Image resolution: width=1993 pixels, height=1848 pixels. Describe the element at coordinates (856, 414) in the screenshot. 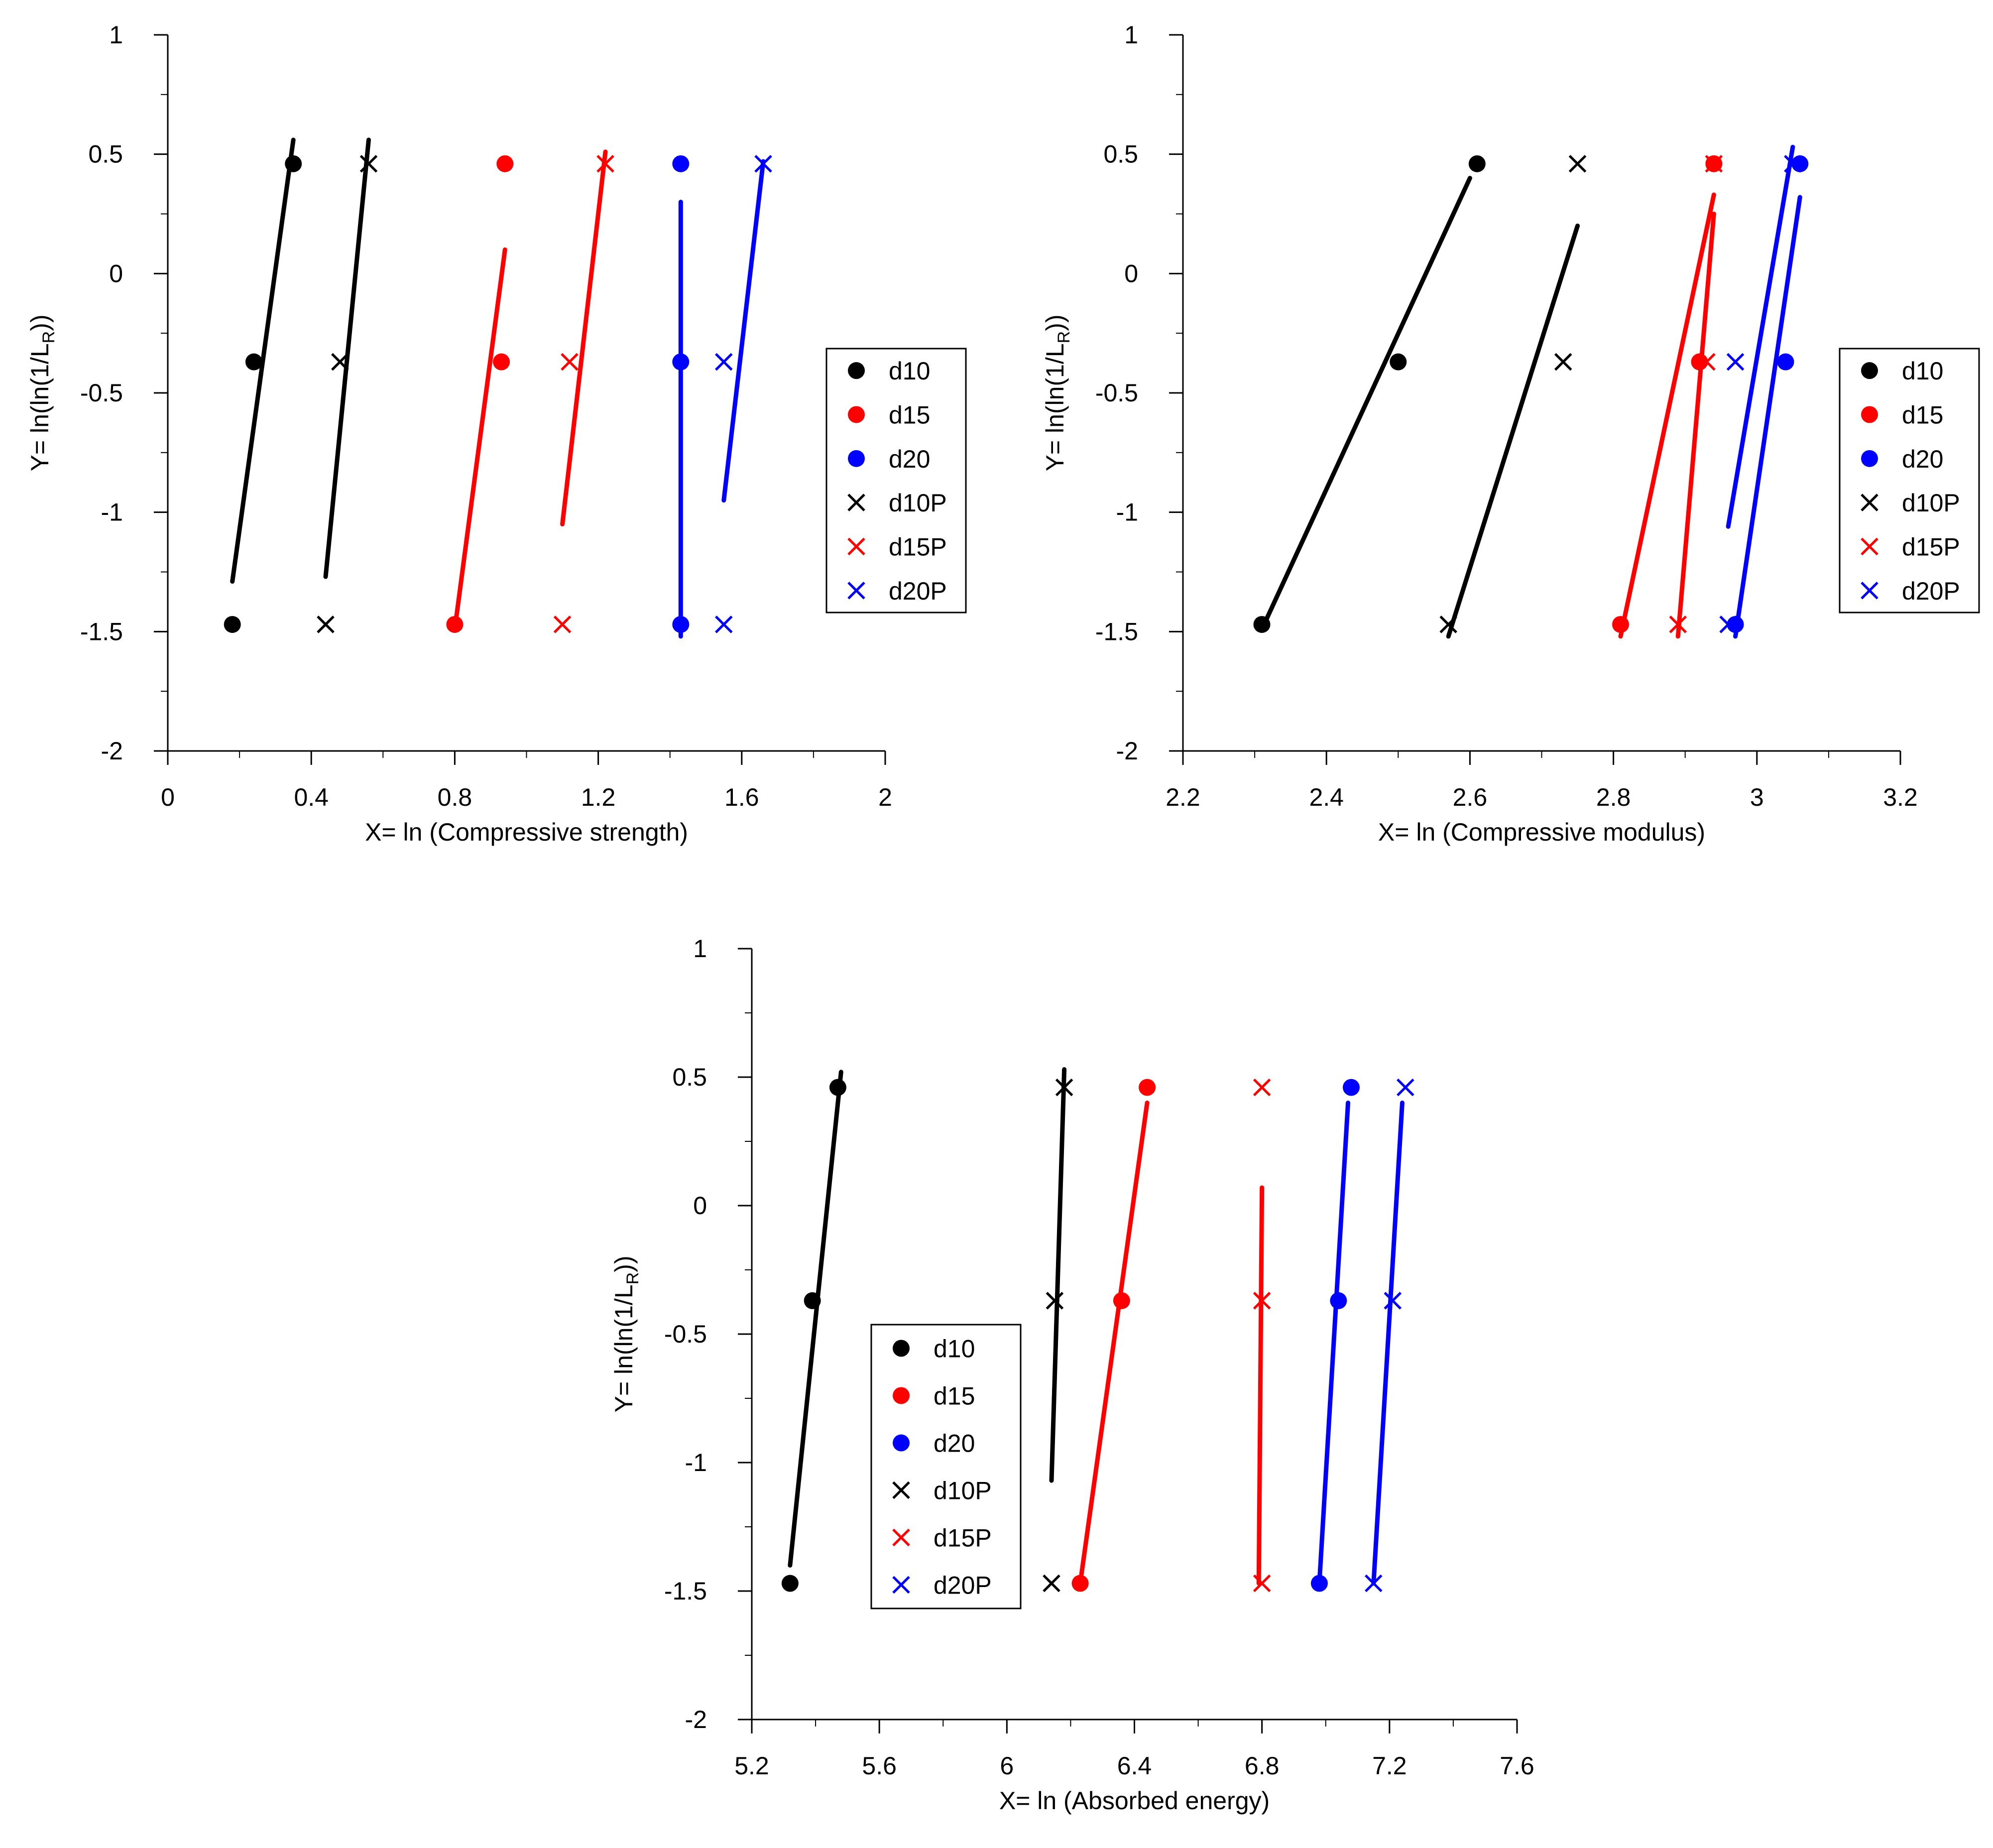

I see `legend-marker-d15` at that location.